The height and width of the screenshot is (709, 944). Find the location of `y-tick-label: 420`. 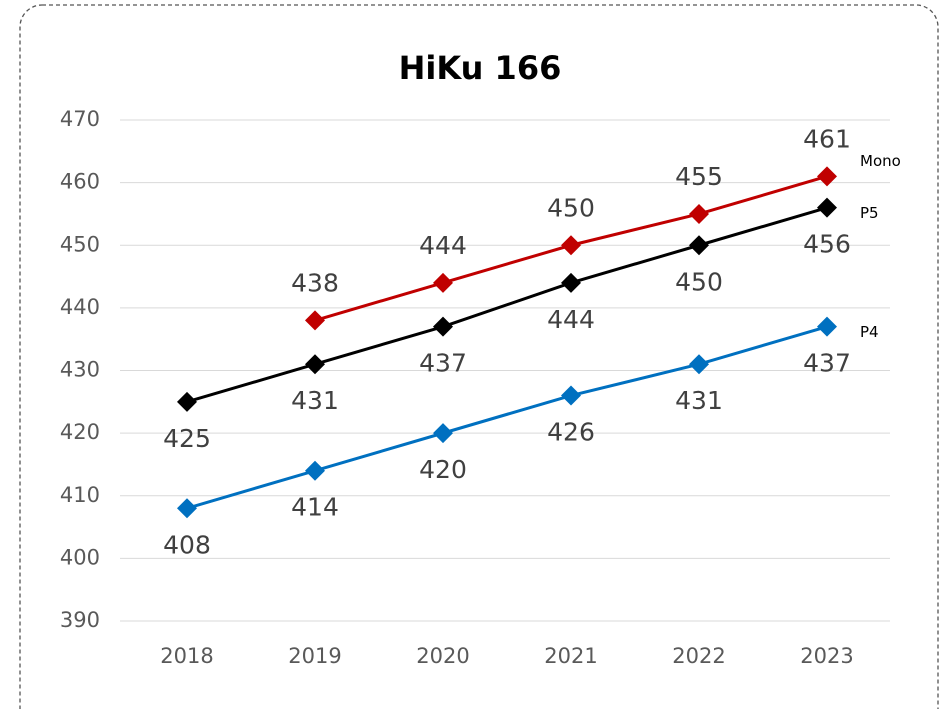

y-tick-label: 420 is located at coordinates (80, 432).